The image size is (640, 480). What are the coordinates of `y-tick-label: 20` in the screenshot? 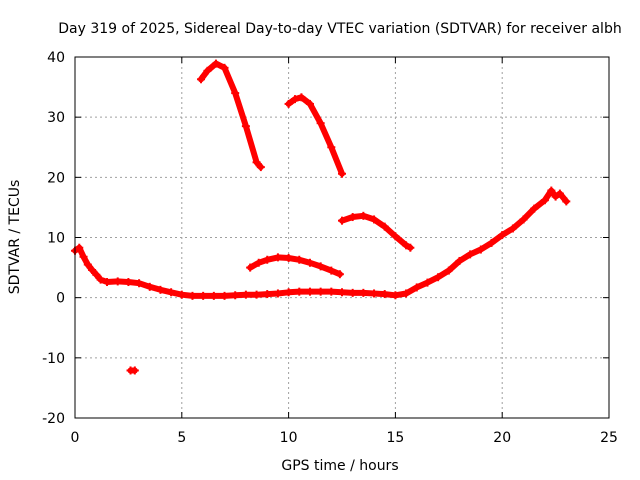 It's located at (56, 178).